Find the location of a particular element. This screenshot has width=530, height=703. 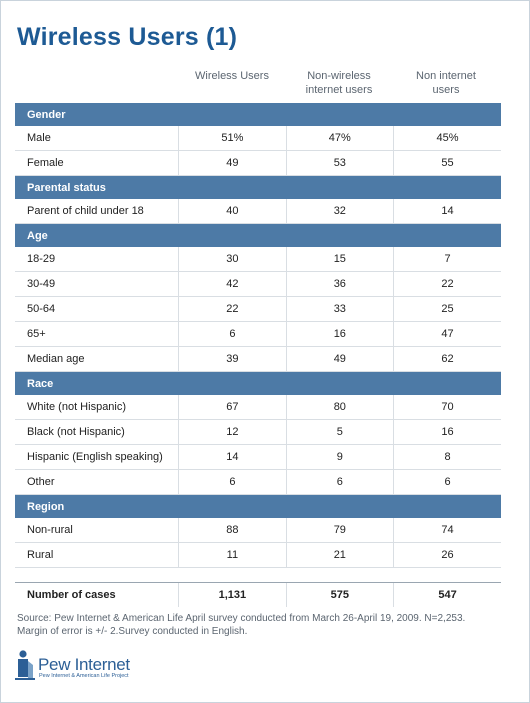

table-row: 18-29 30 15 7 is located at coordinates (258, 259).